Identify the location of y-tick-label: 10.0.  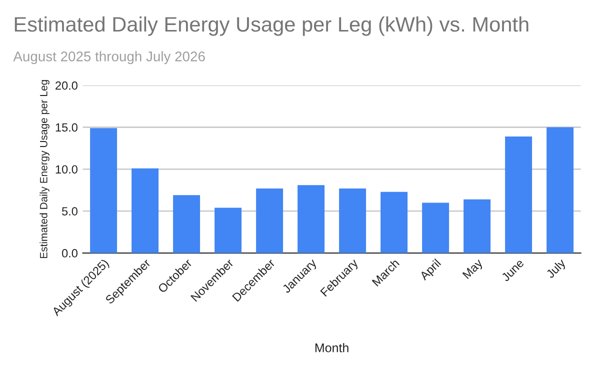
(67, 169).